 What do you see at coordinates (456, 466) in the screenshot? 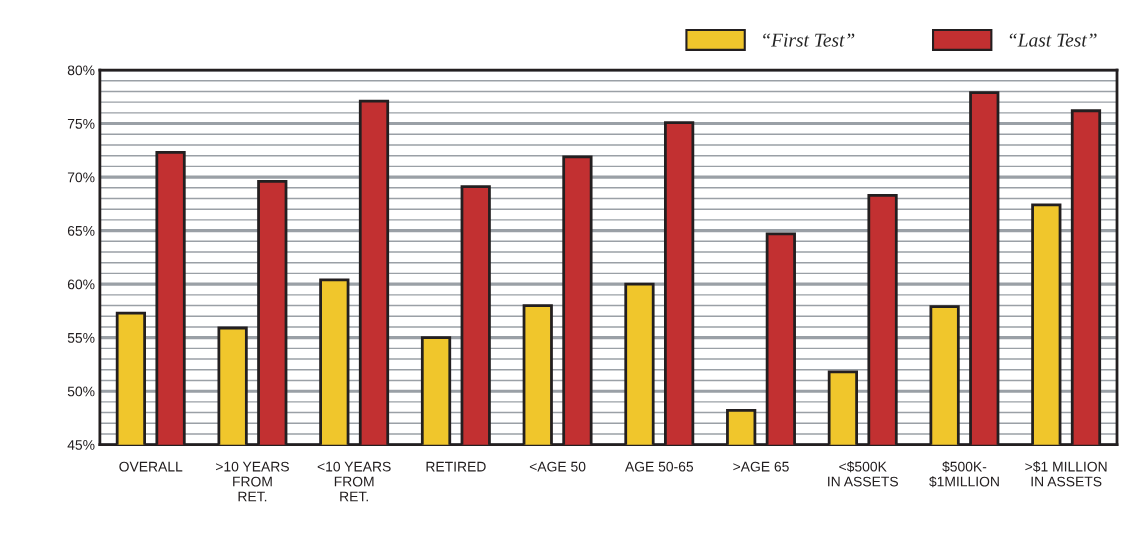
I see `x-tick-label: RETIRED` at bounding box center [456, 466].